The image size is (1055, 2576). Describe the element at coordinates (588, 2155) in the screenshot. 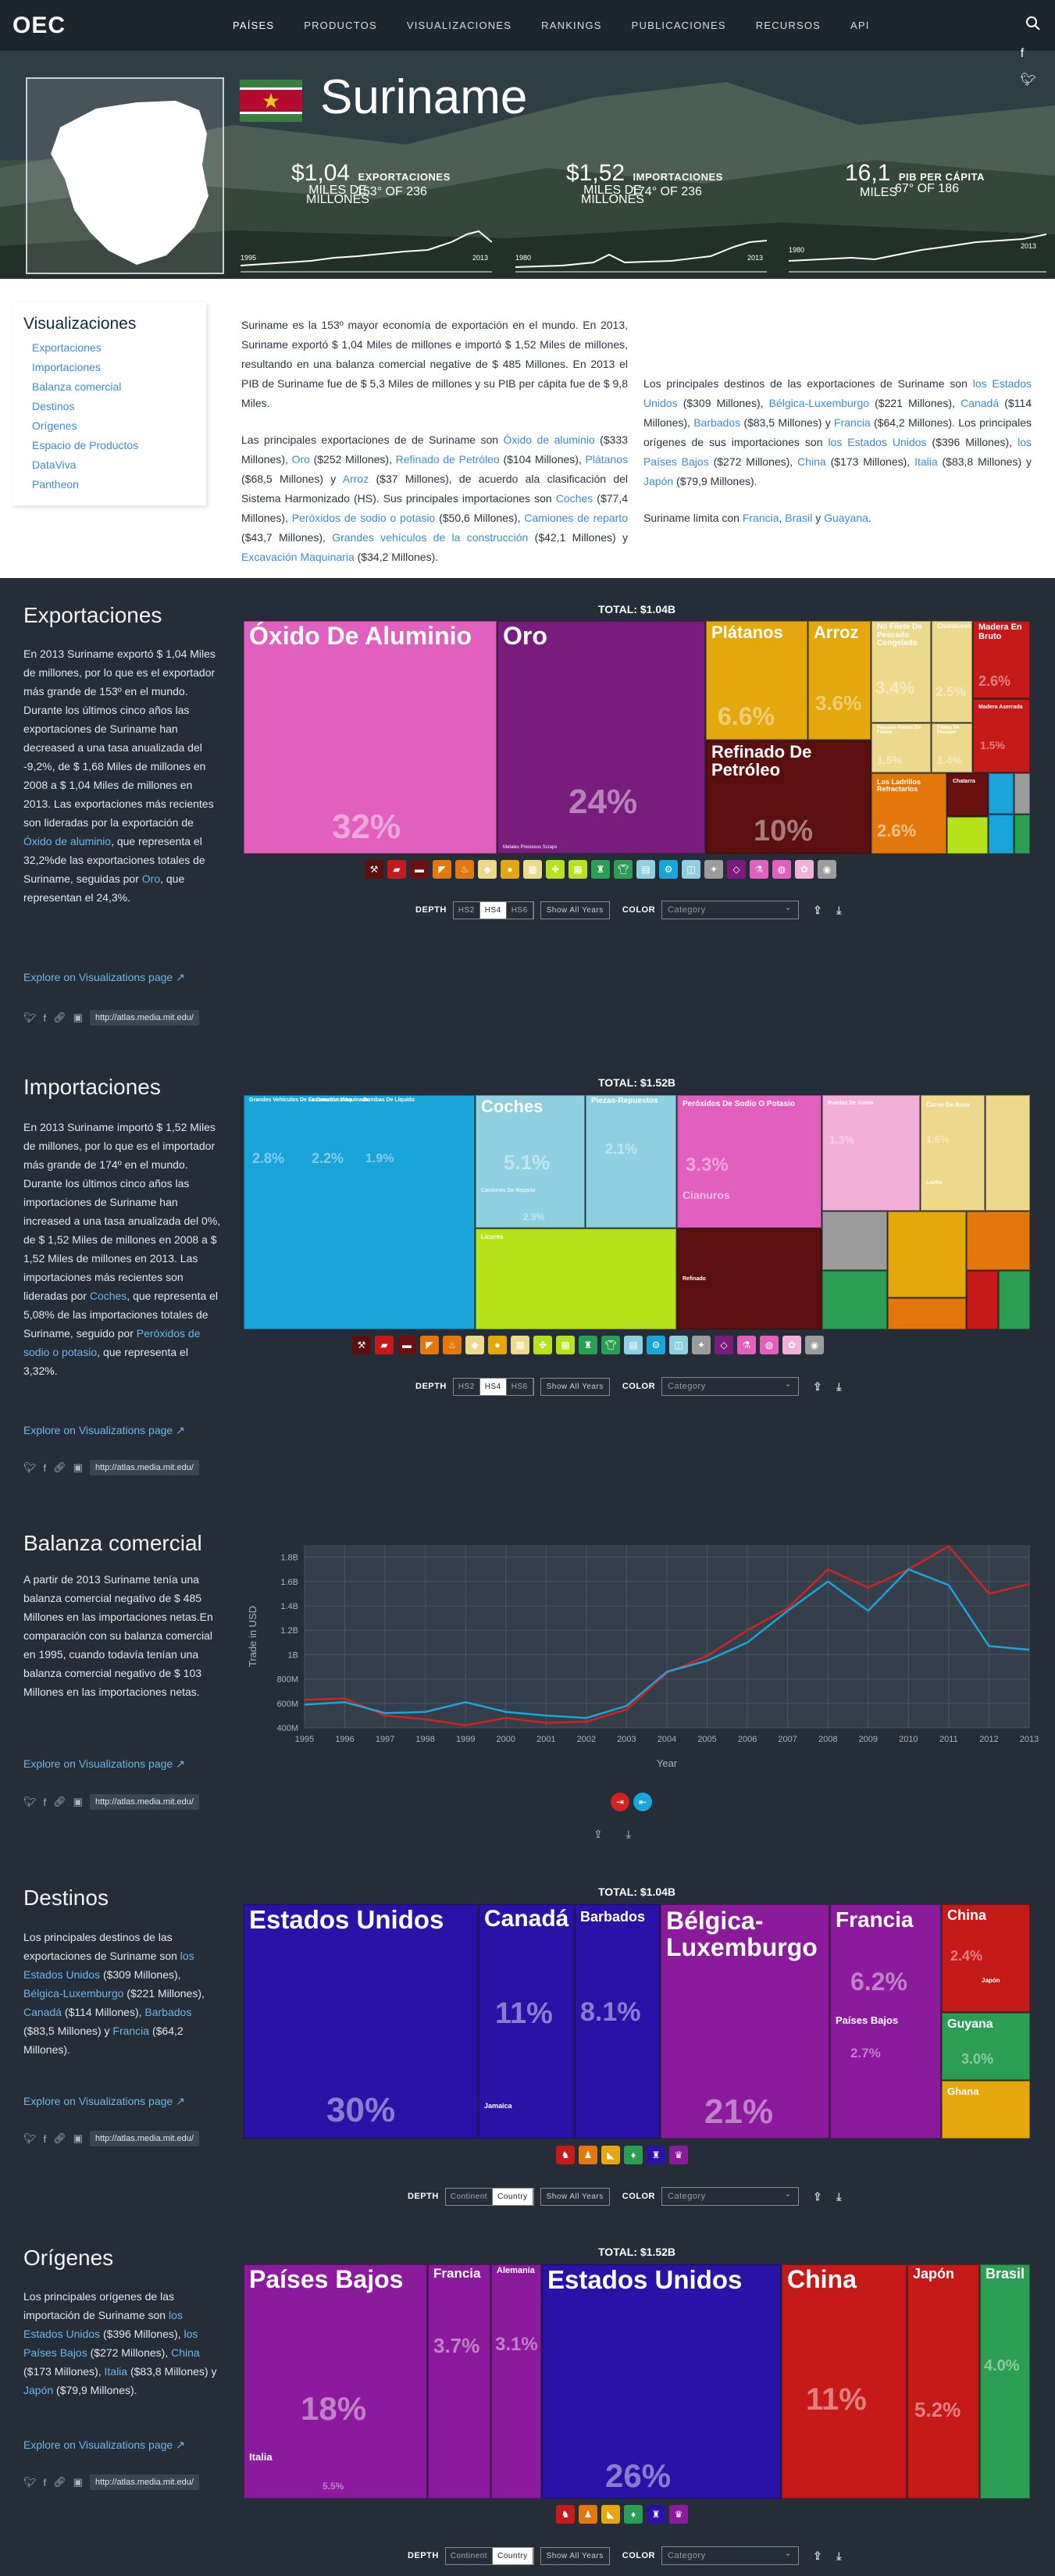

I see `africa-icon: ♟` at that location.